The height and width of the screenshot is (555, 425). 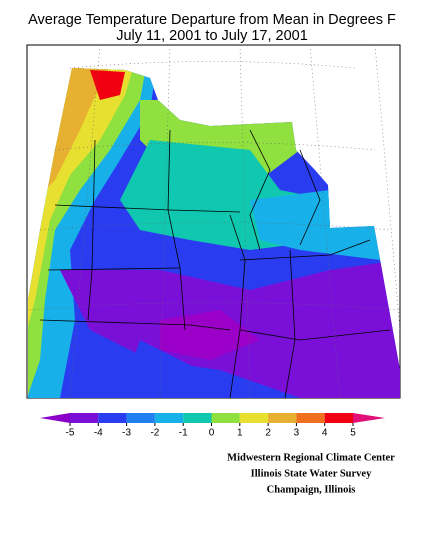 I want to click on legend-tick-label: 1, so click(x=240, y=433).